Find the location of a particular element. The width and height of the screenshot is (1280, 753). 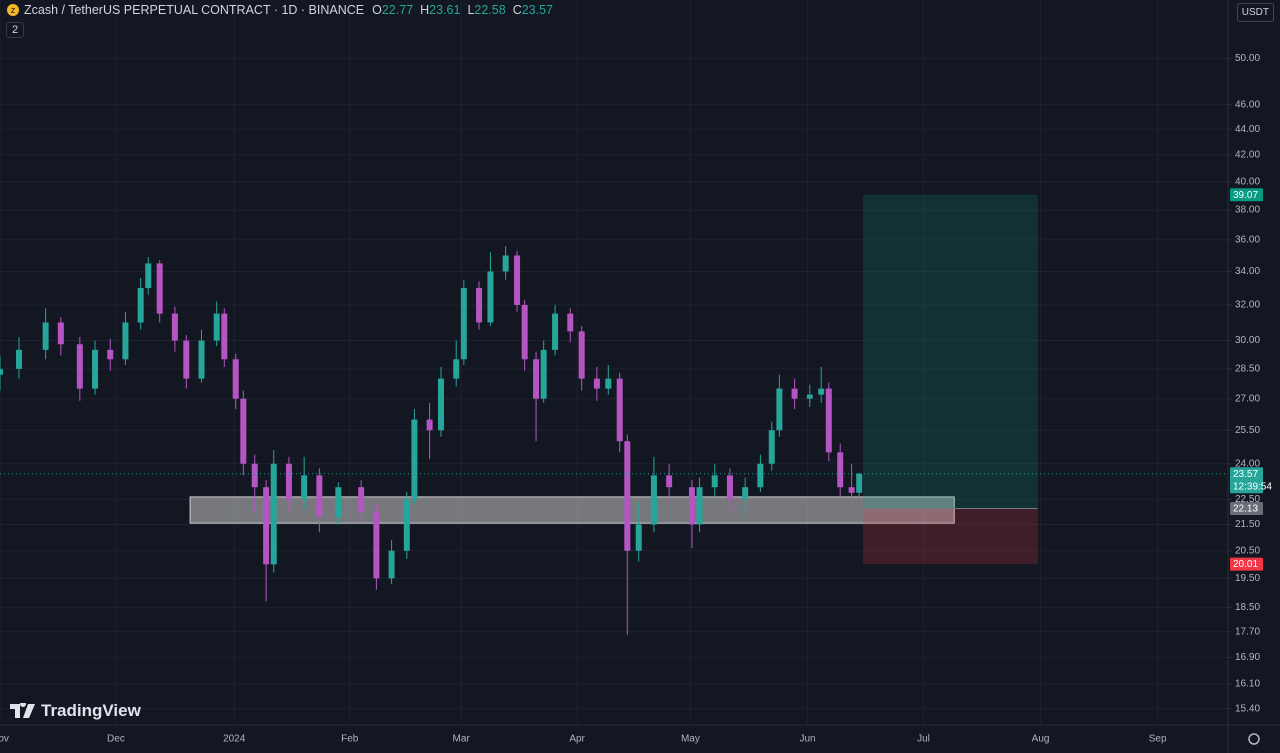

x-tick-label: 2024 is located at coordinates (234, 739).